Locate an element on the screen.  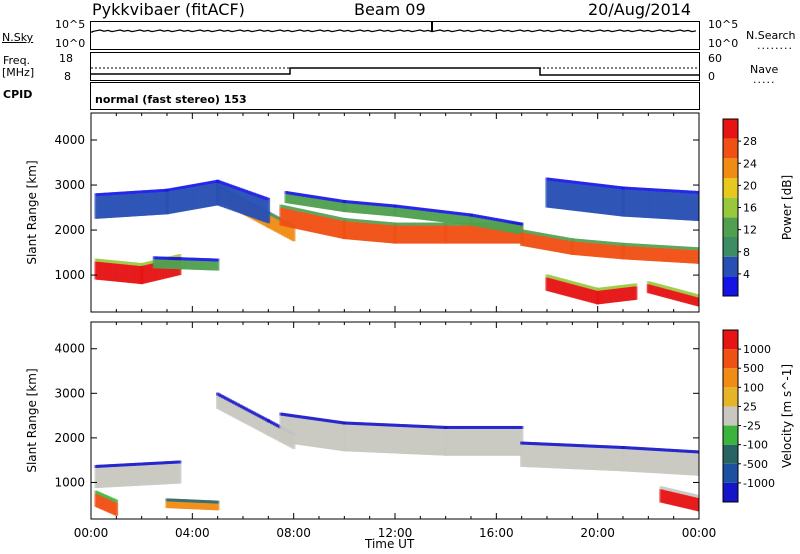
nave-tick-high: 60 is located at coordinates (715, 58).